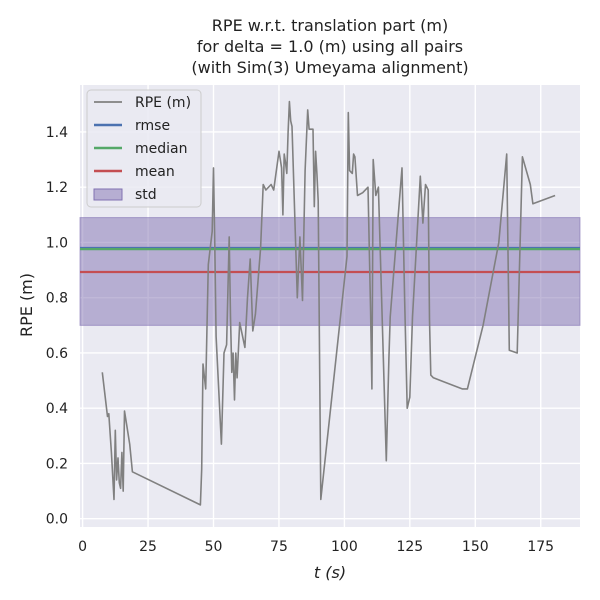 This screenshot has height=600, width=600. I want to click on x-tick-label: 50, so click(214, 547).